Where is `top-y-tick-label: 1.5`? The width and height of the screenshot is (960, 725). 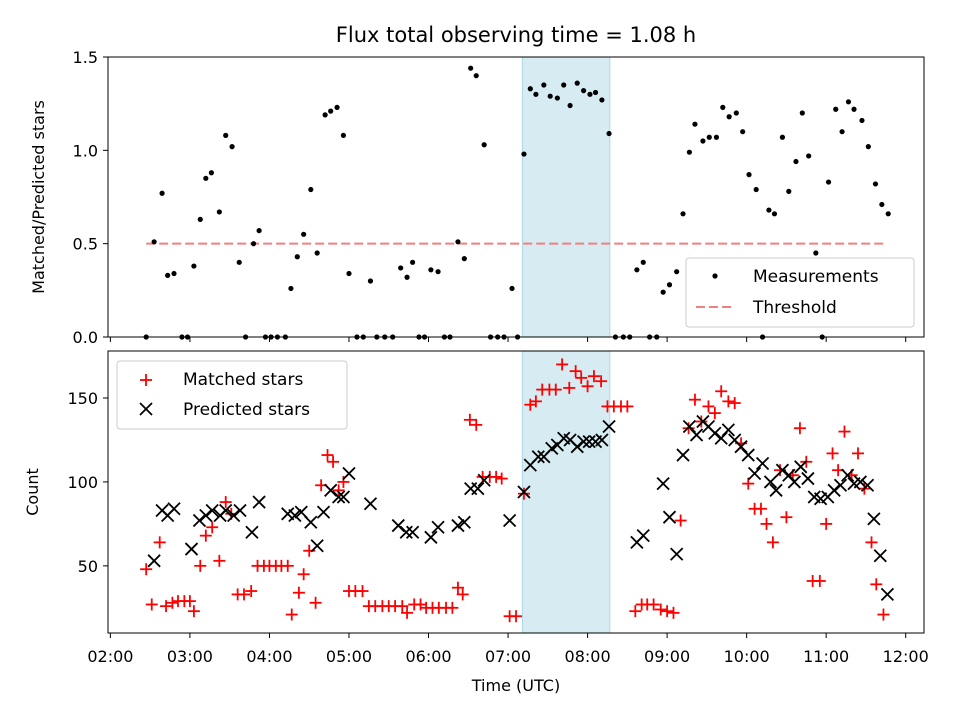
top-y-tick-label: 1.5 is located at coordinates (85, 57).